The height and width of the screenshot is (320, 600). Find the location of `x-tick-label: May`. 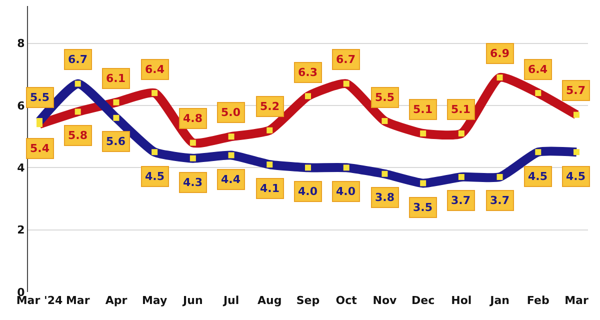

x-tick-label: May is located at coordinates (155, 300).